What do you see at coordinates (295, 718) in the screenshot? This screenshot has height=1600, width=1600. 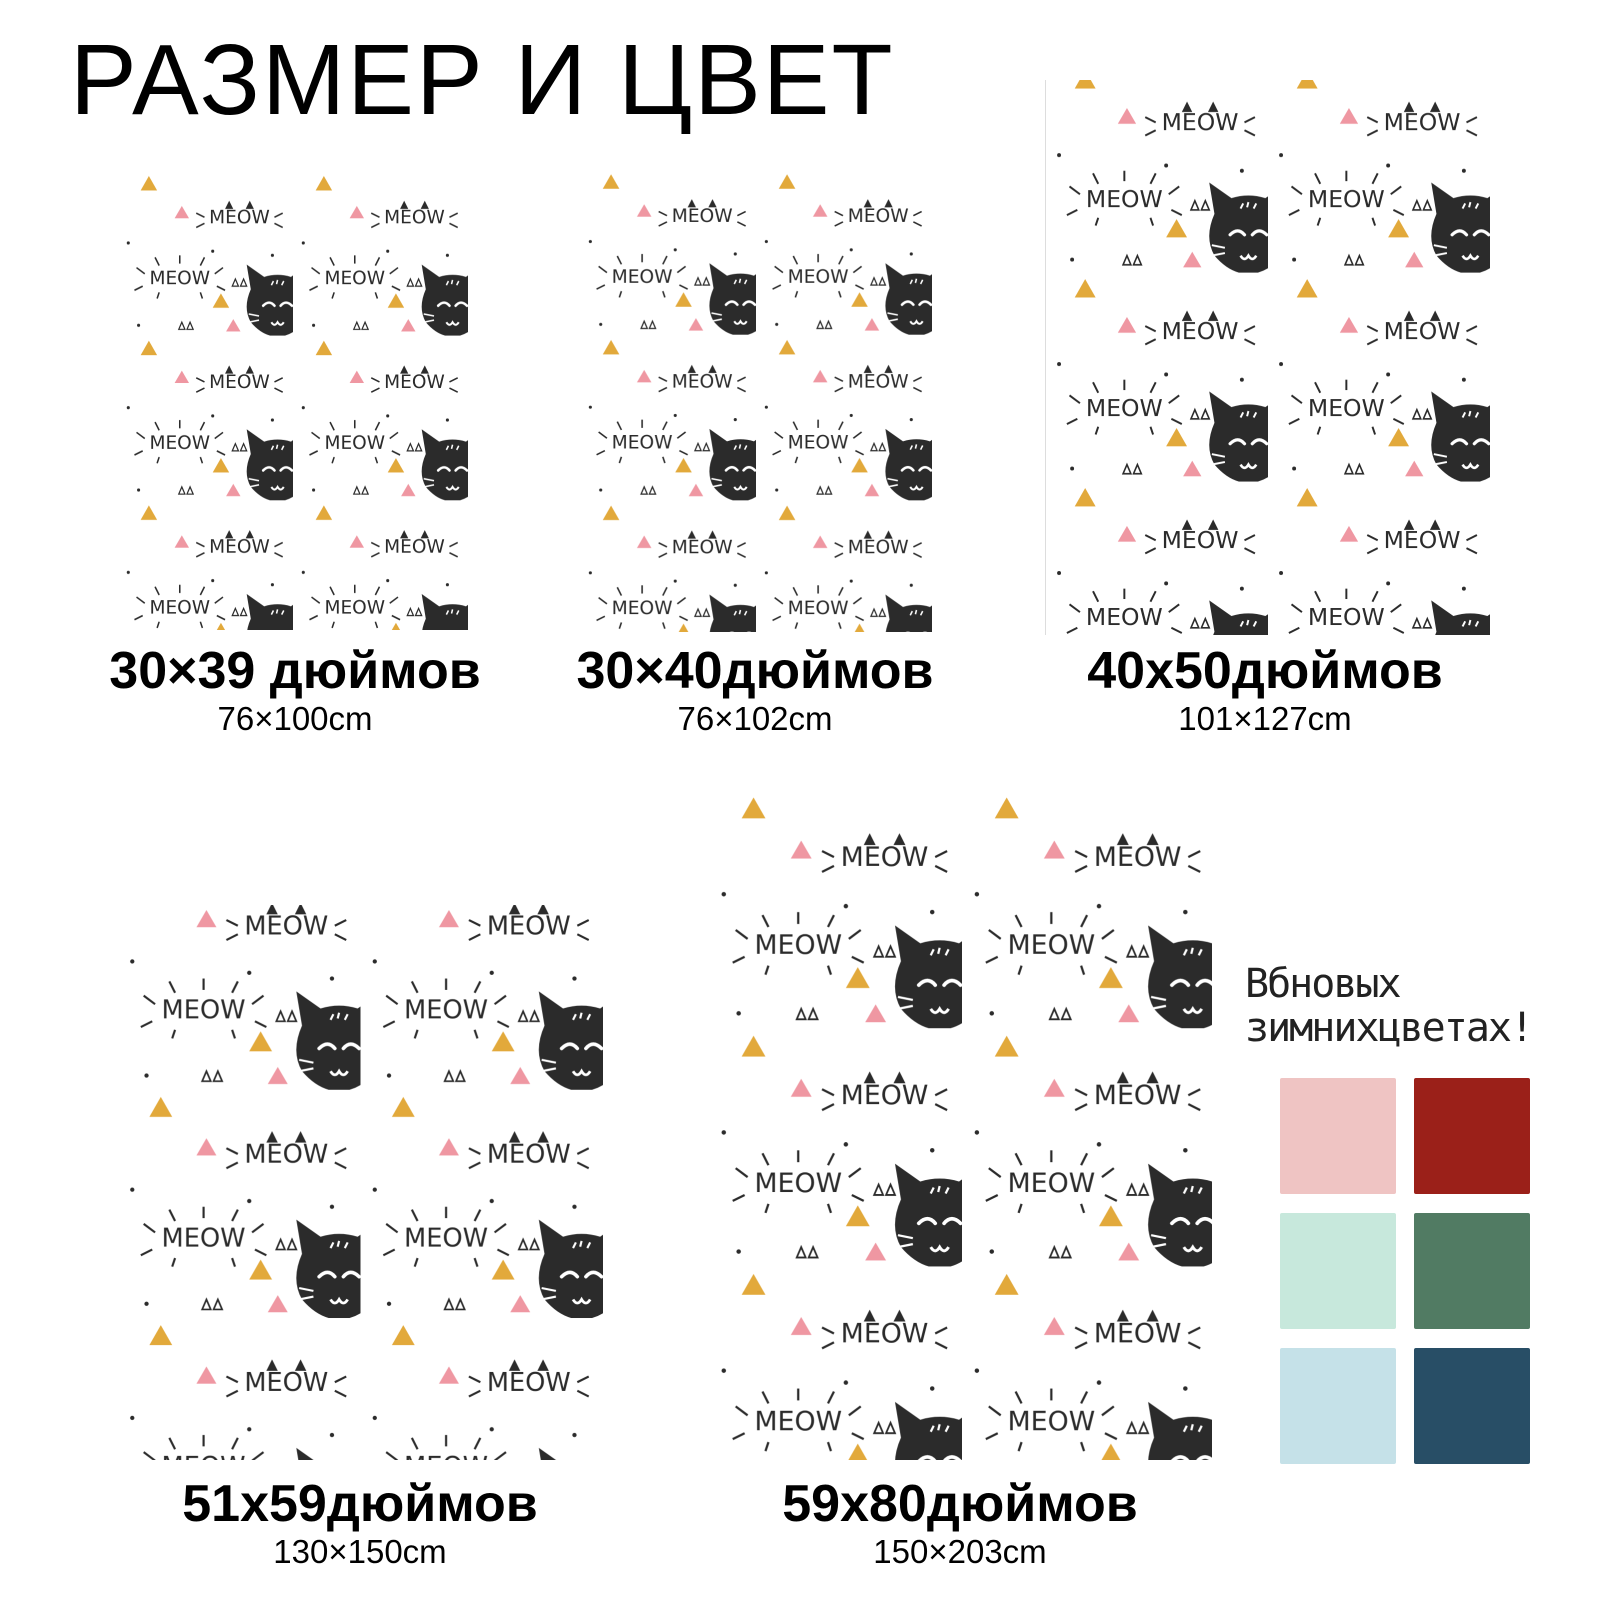 I see `size-cm-label: 76×100cm` at bounding box center [295, 718].